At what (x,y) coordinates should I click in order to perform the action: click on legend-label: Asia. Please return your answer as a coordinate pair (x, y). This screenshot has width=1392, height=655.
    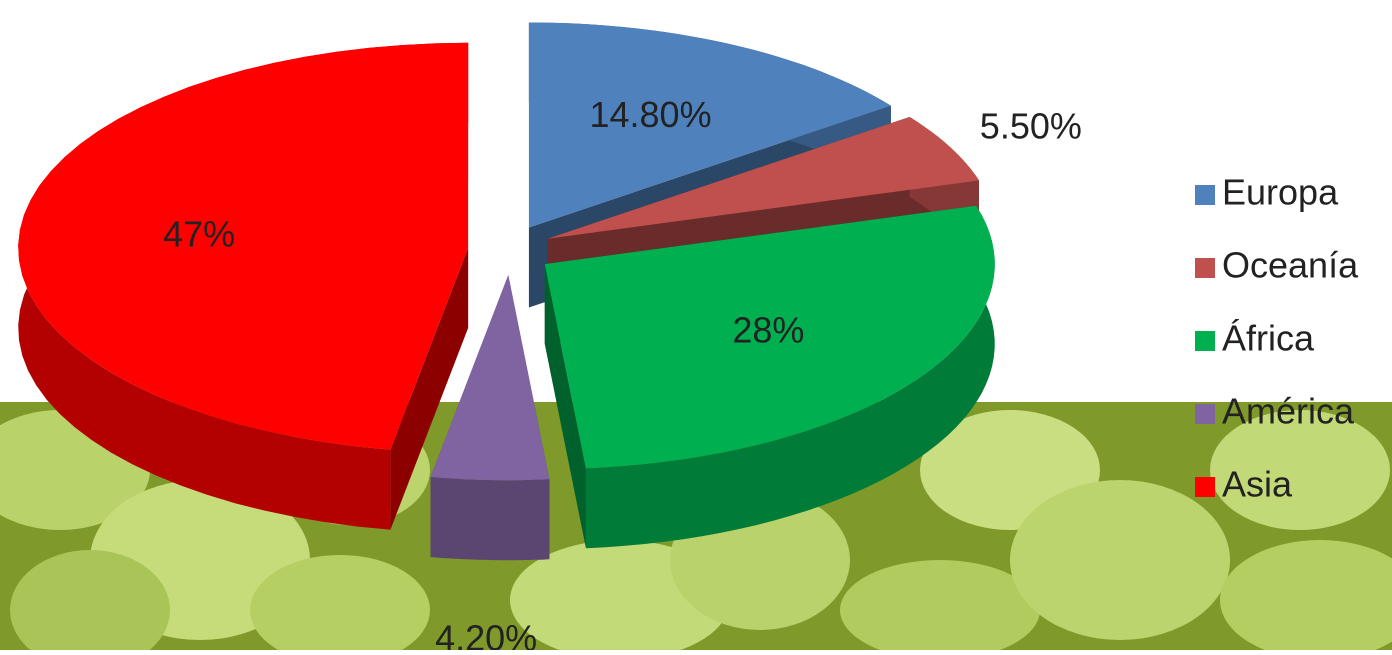
    Looking at the image, I should click on (1257, 484).